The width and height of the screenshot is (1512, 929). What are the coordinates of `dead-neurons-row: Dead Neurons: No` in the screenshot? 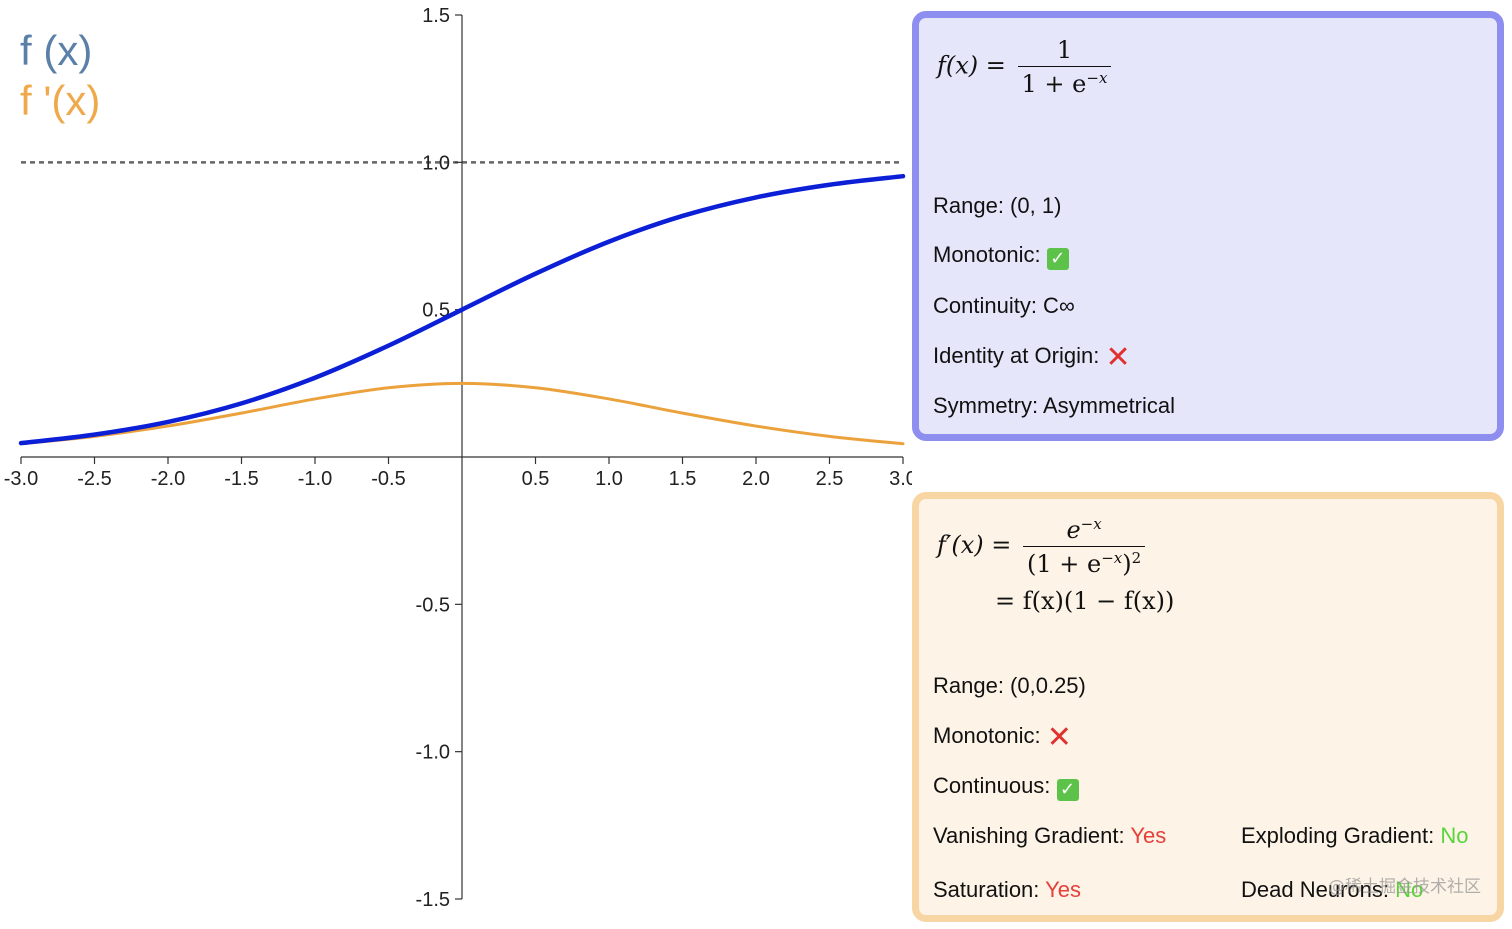 It's located at (1332, 890).